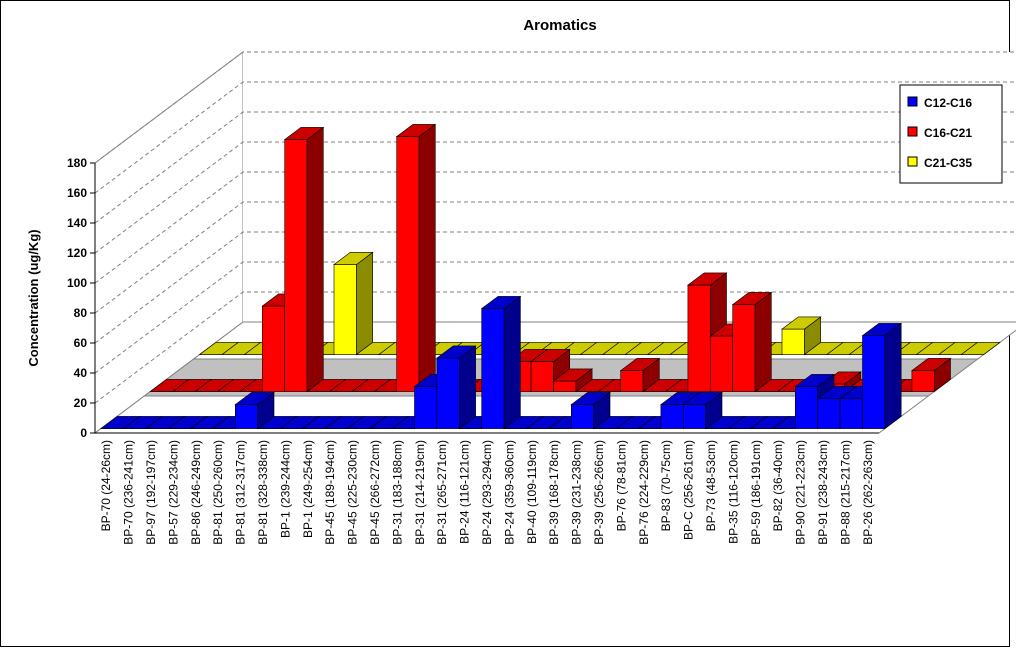 Image resolution: width=1016 pixels, height=651 pixels. Describe the element at coordinates (241, 492) in the screenshot. I see `x-tick-label: BP-81 (312-317cm)` at that location.